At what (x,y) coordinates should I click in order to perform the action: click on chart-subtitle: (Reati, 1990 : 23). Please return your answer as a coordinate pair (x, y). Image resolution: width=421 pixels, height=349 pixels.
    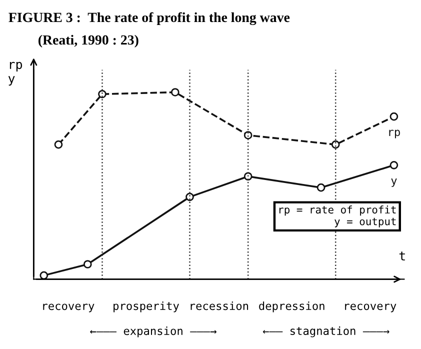
    Looking at the image, I should click on (88, 41).